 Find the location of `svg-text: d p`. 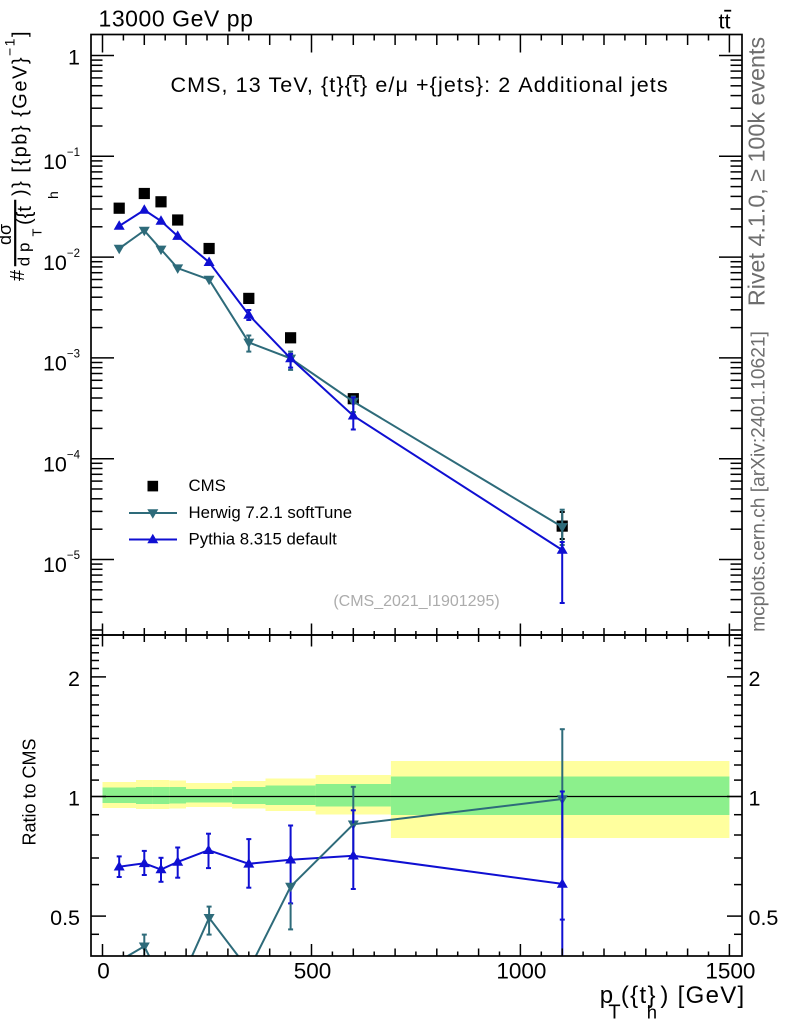

svg-text: d p is located at coordinates (24, 255).